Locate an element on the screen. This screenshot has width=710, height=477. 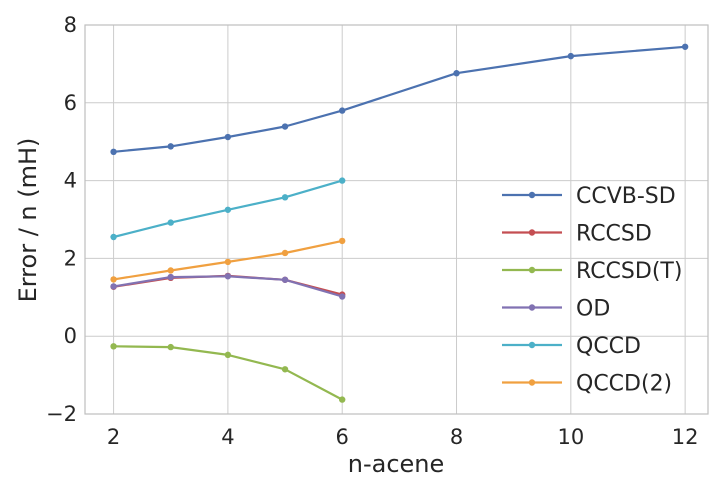
x-tick-label: 8 is located at coordinates (456, 437).